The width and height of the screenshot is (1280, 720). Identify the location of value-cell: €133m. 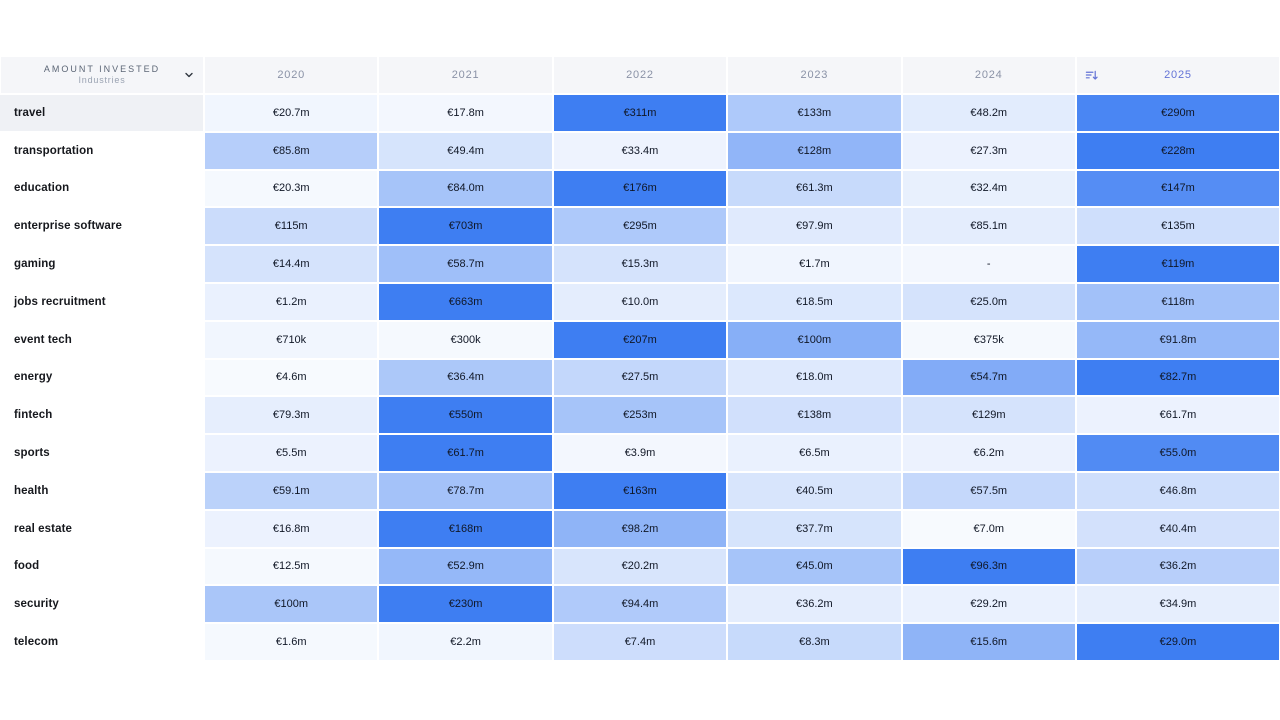
(814, 113).